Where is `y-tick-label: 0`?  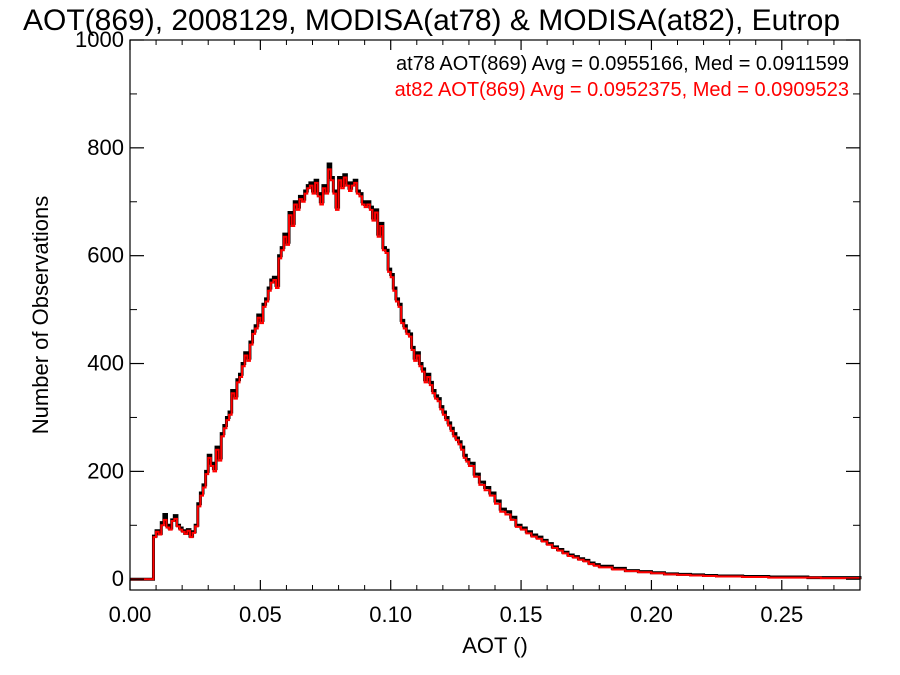
y-tick-label: 0 is located at coordinates (118, 578).